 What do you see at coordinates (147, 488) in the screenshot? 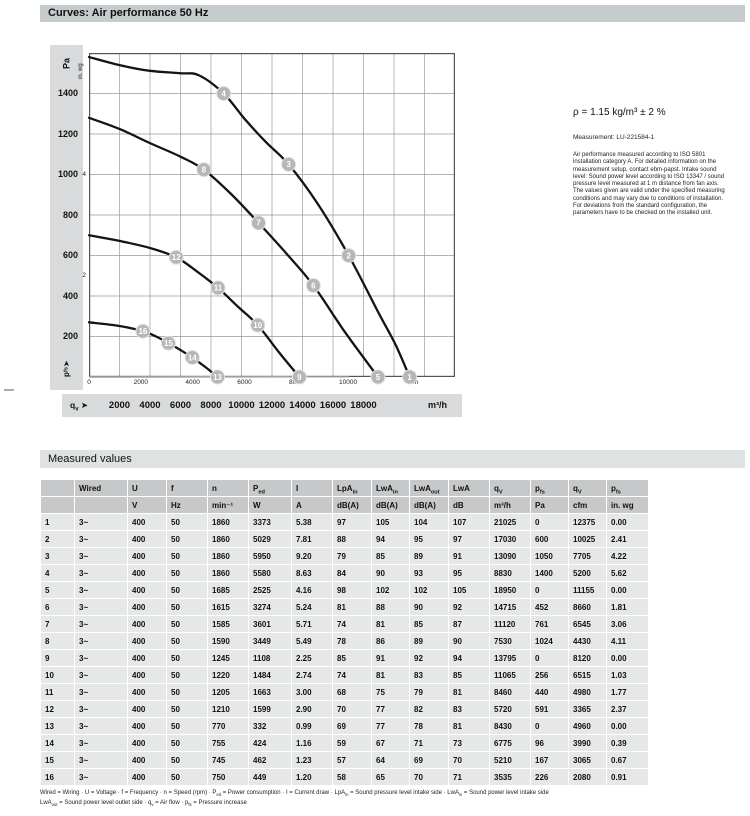
I see `table-header-row-cell: U` at bounding box center [147, 488].